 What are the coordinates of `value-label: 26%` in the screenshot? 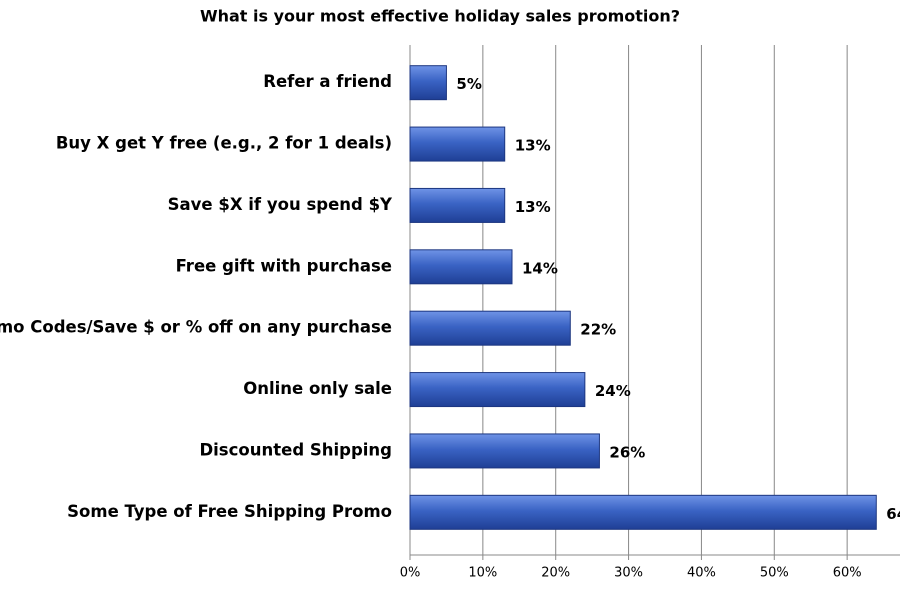 It's located at (627, 452).